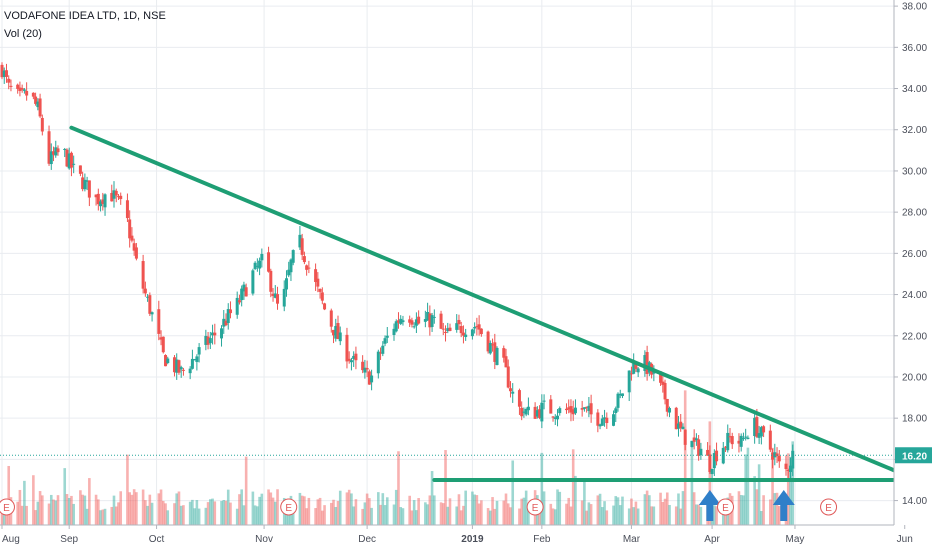 This screenshot has width=932, height=550. I want to click on price-tick-label: 26.00, so click(914, 254).